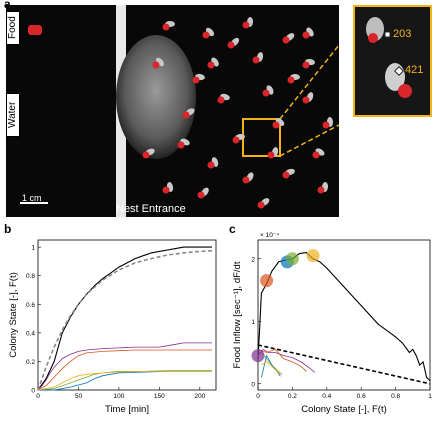 The width and height of the screenshot is (441, 432). Describe the element at coordinates (30, 305) in the screenshot. I see `y-tick-label: 0.6` at that location.